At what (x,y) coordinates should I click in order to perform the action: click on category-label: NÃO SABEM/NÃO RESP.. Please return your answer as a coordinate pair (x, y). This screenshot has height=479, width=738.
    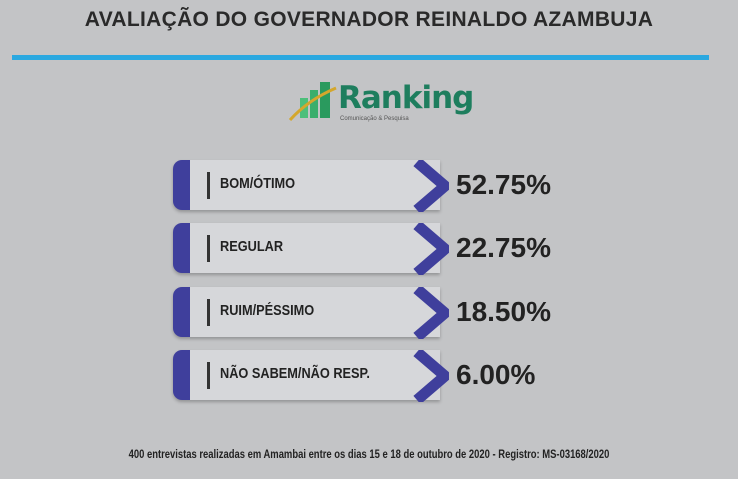
    Looking at the image, I should click on (295, 373).